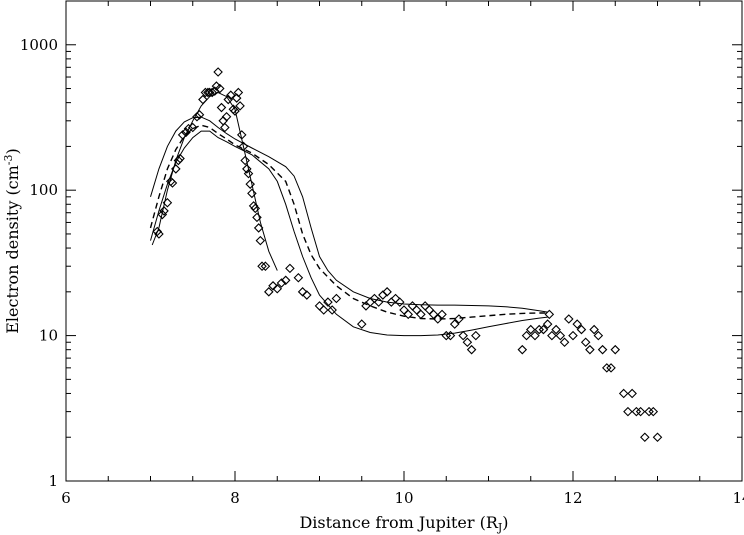  I want to click on x-axis-label: Distance from Jupiter (RJ), so click(403, 523).